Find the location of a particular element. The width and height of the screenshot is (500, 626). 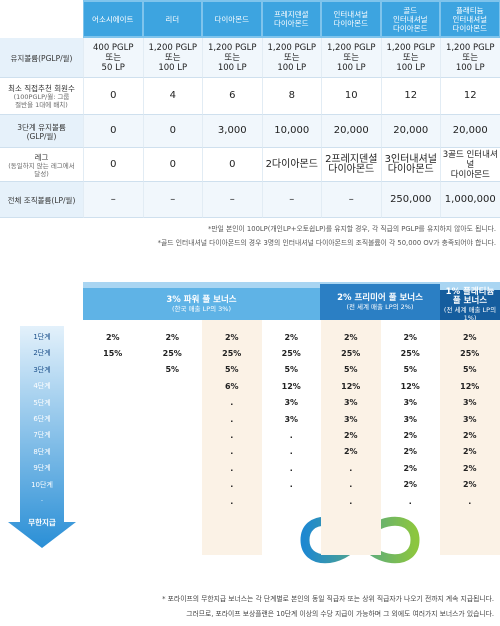

cell: 4 is located at coordinates (172, 96).